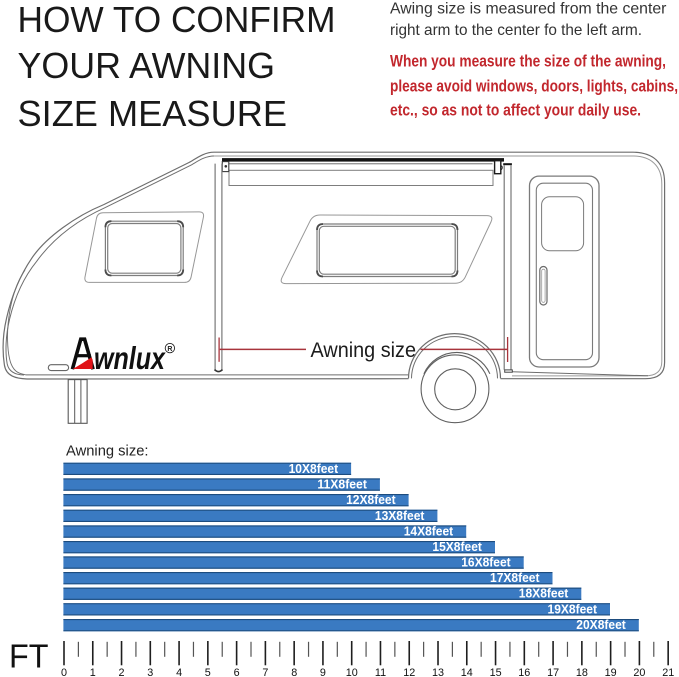 The image size is (679, 677). Describe the element at coordinates (528, 61) in the screenshot. I see `svg-text:When you measure the size of t: When you measure the size of the awning,` at that location.